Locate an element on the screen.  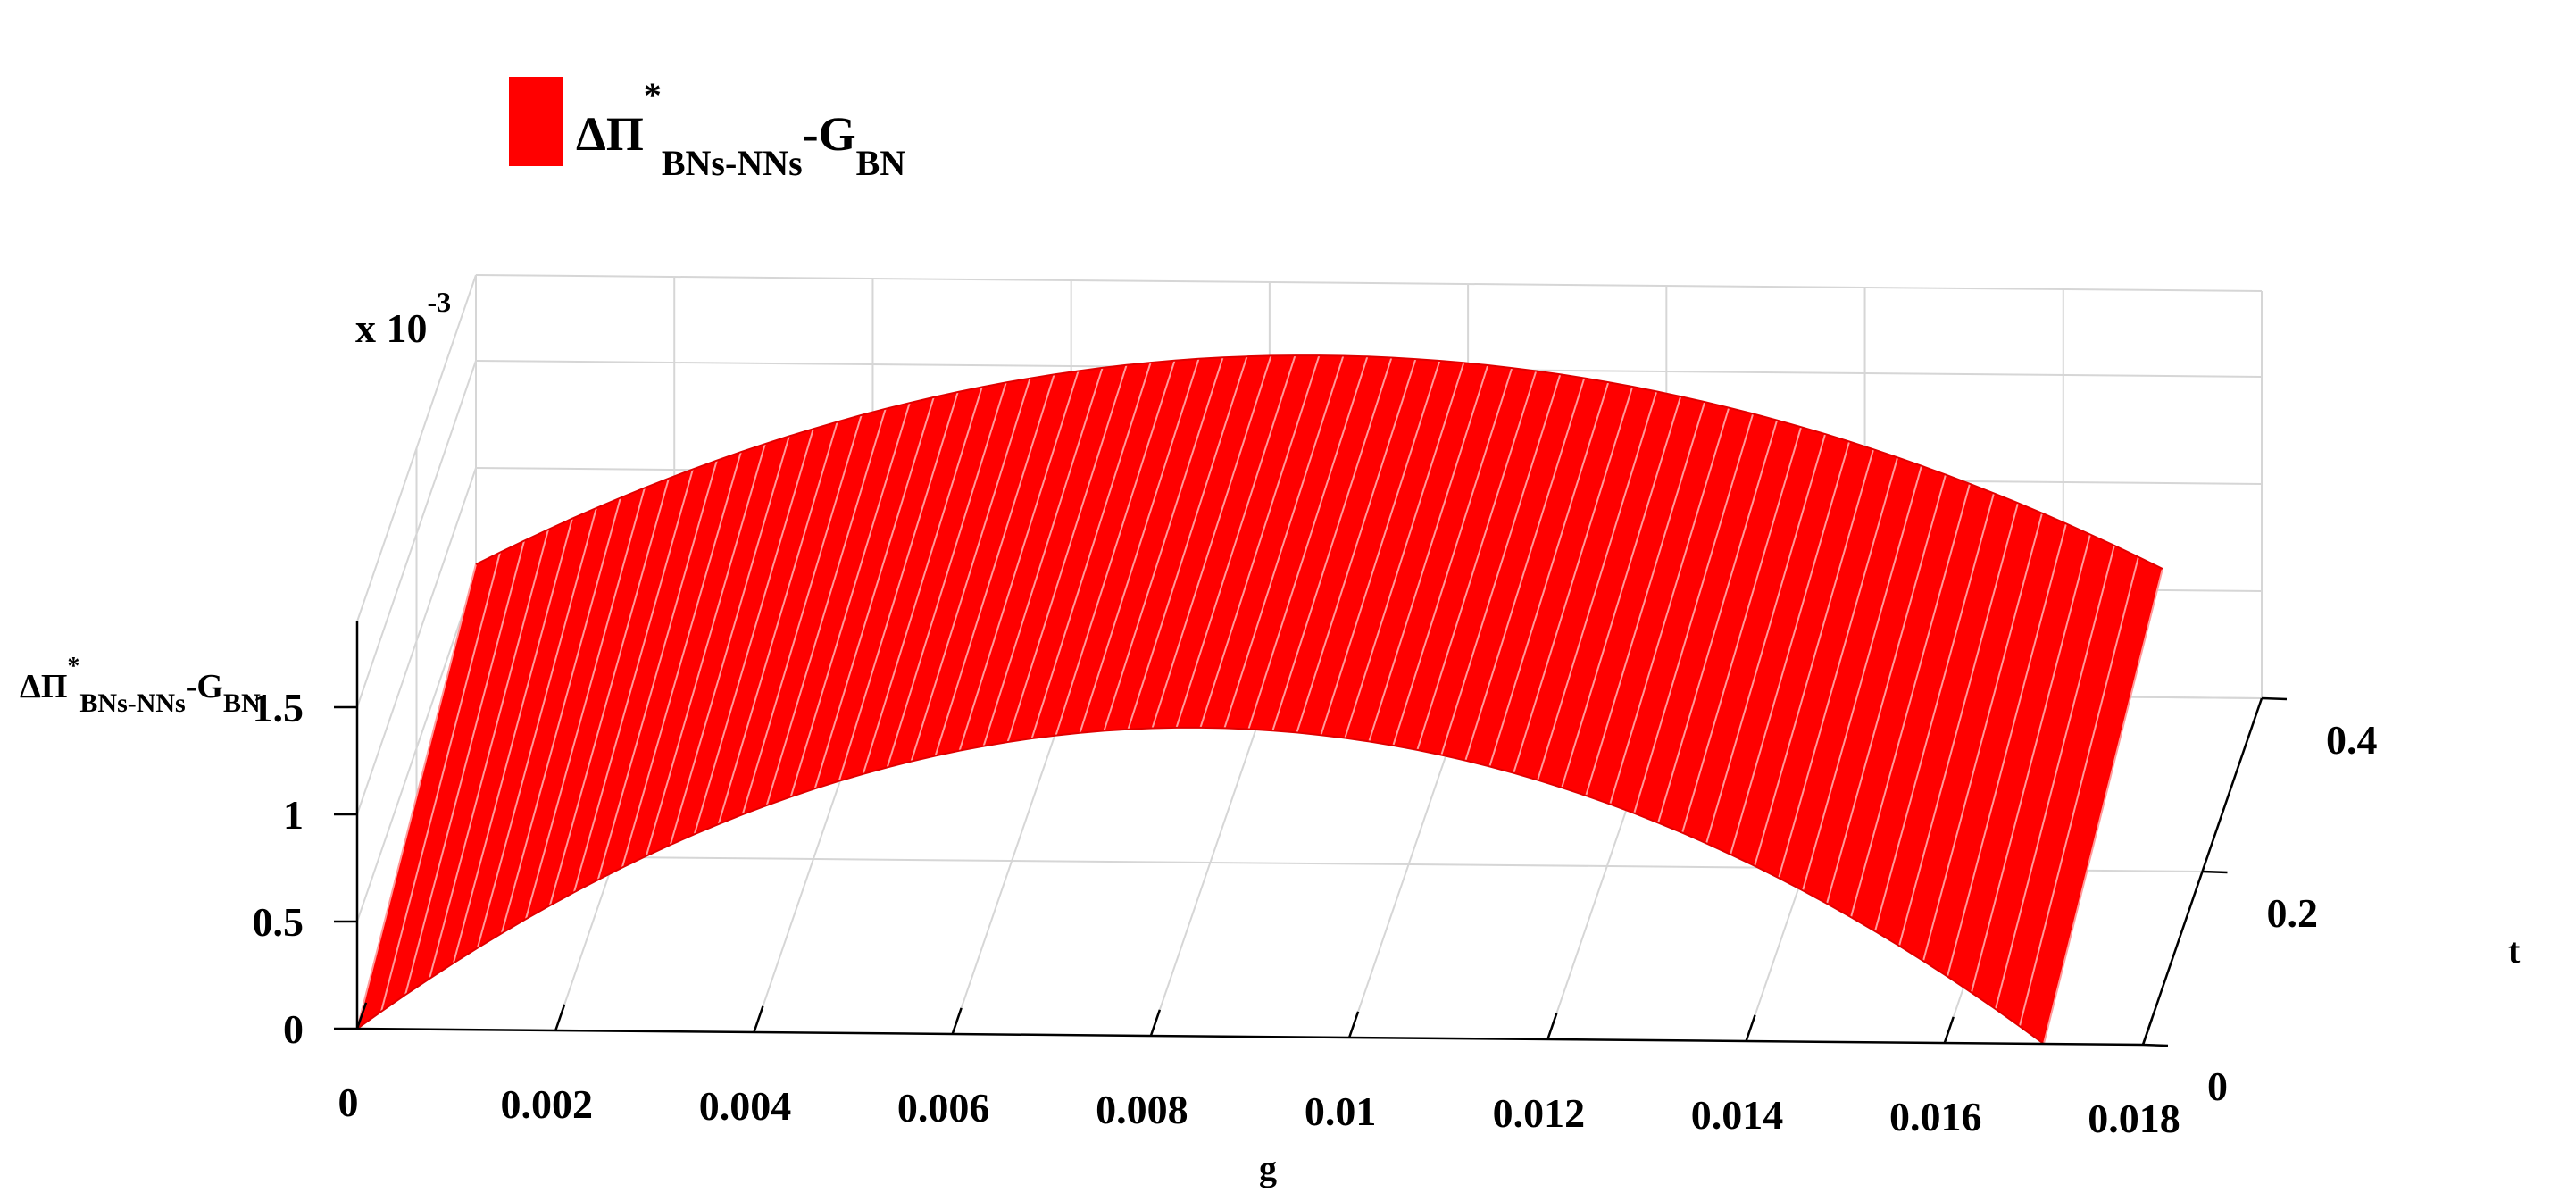
x-tick-label: 0.002 is located at coordinates (546, 1104).